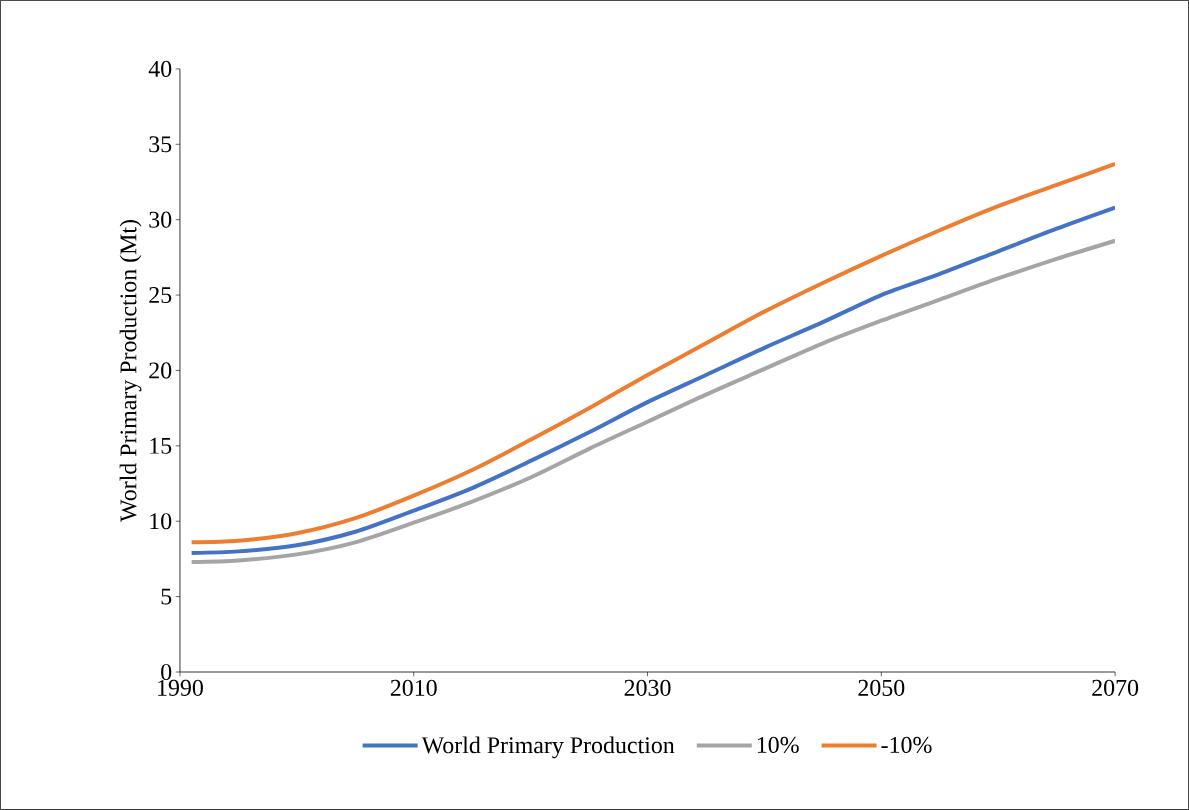 Image resolution: width=1189 pixels, height=810 pixels. What do you see at coordinates (161, 521) in the screenshot?
I see `y-tick-label: 10` at bounding box center [161, 521].